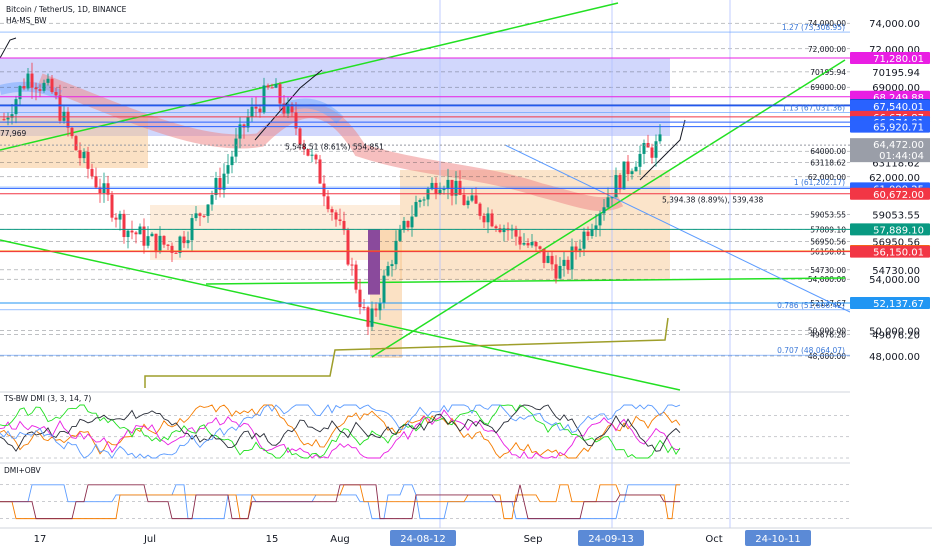 The width and height of the screenshot is (932, 550). What do you see at coordinates (47, 398) in the screenshot?
I see `dmi-pane-title: TS-BW DMI (3, 3, 14, 7)` at bounding box center [47, 398].